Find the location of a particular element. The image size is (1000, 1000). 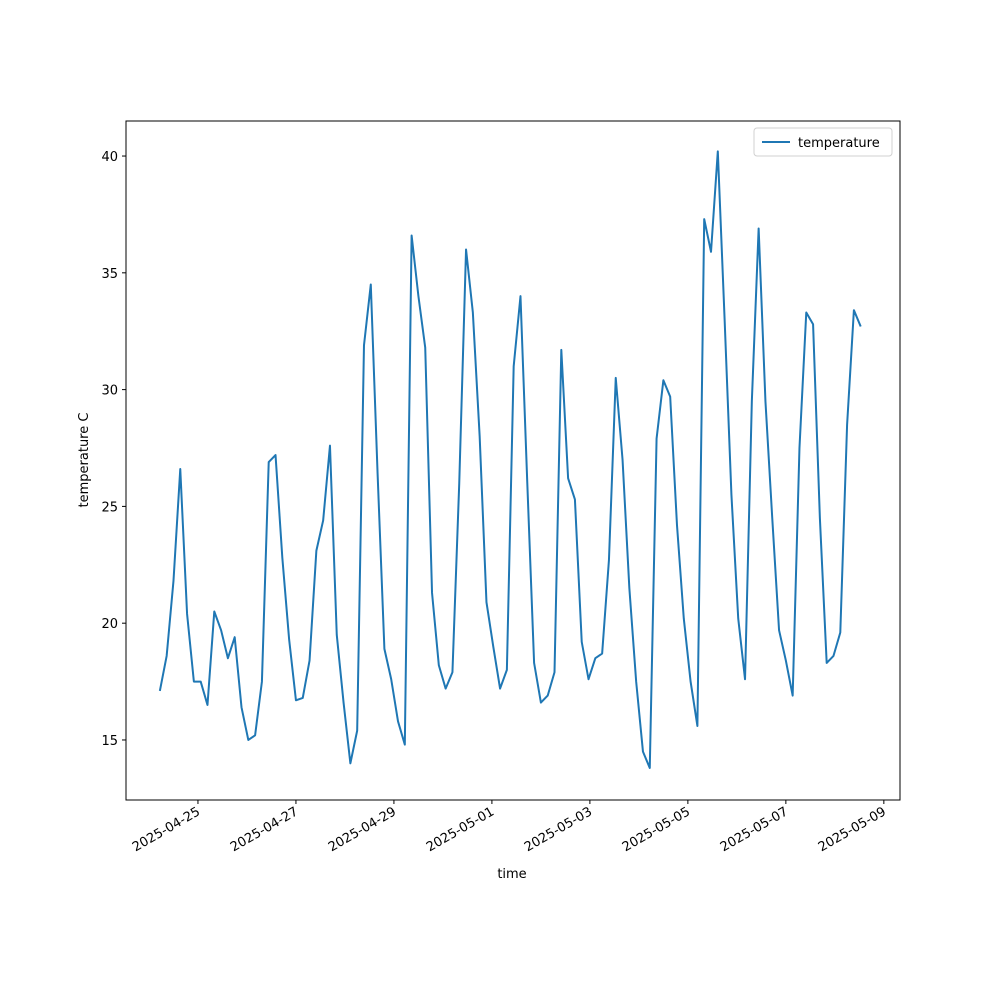

y-tick-label: 20 is located at coordinates (109, 624).